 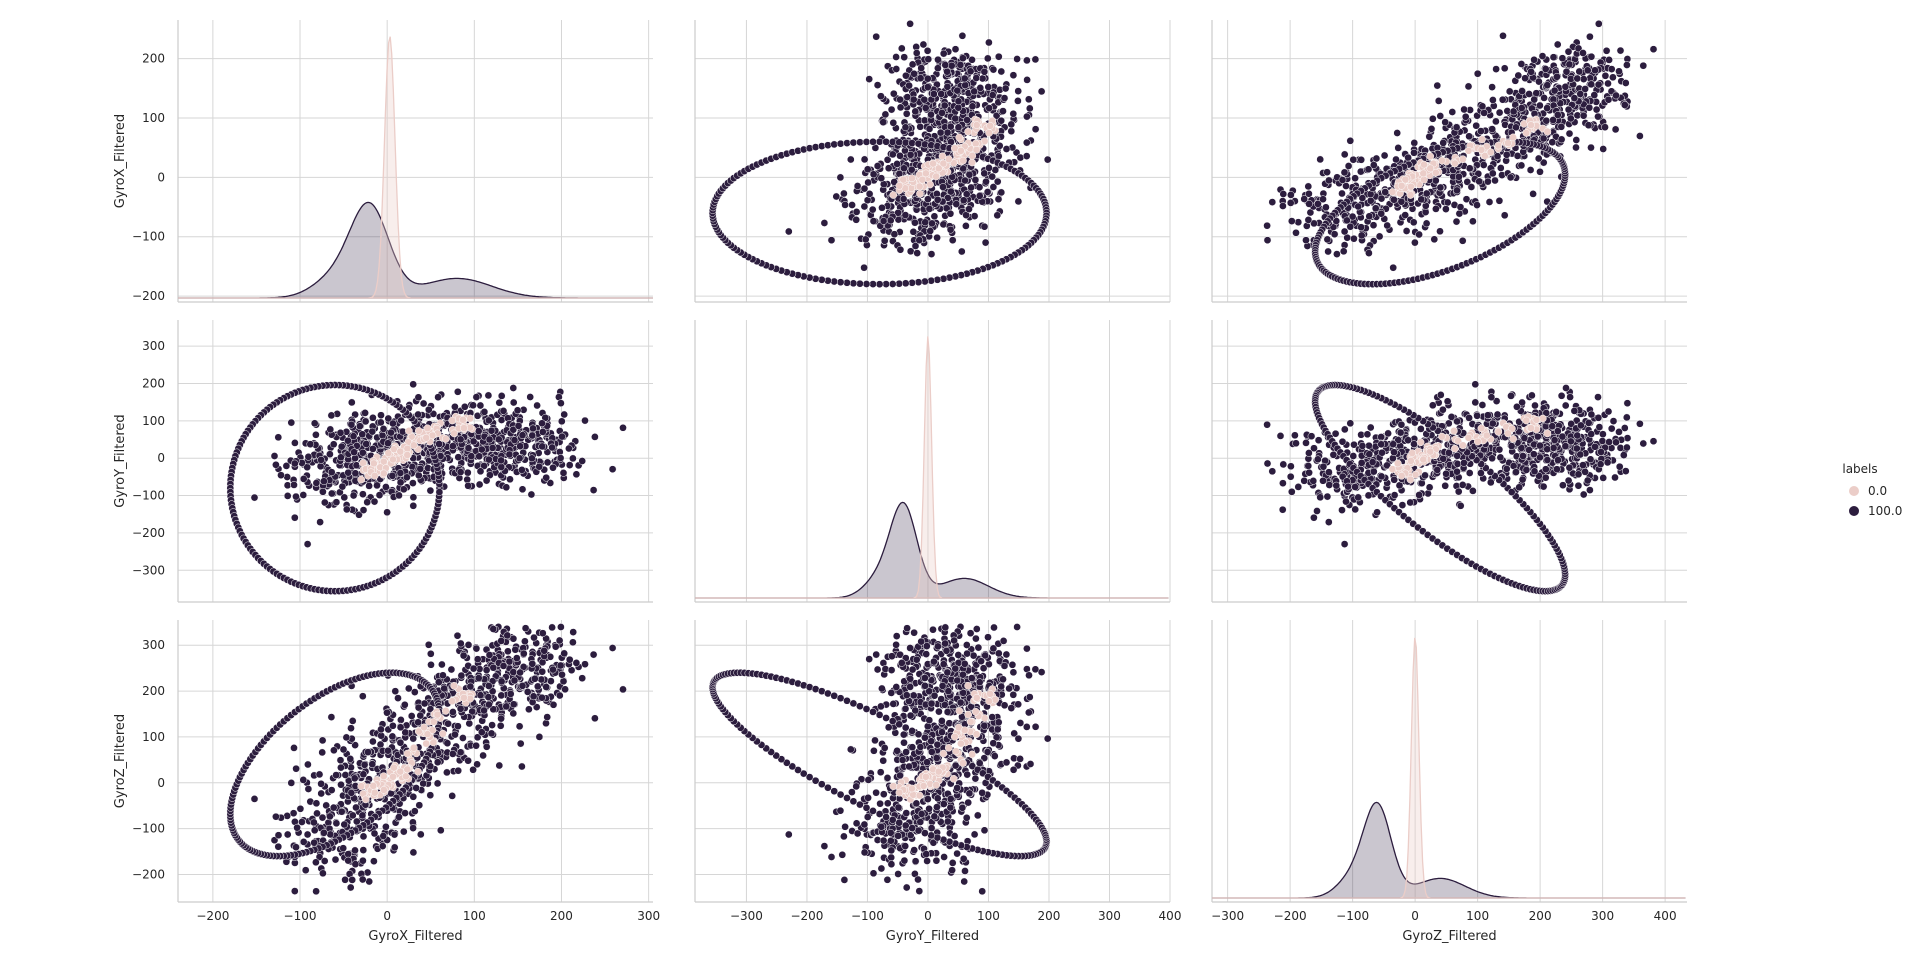 I want to click on y-axis-label: GyroY_Filtered, so click(x=120, y=460).